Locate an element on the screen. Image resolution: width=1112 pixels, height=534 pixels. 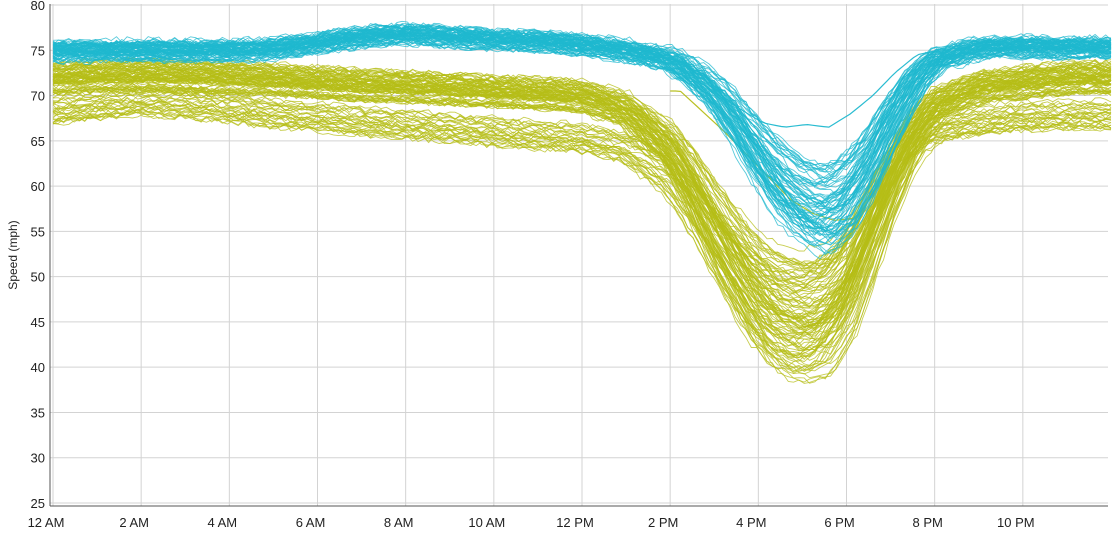
y-axis-label: Speed (mph) is located at coordinates (13, 254).